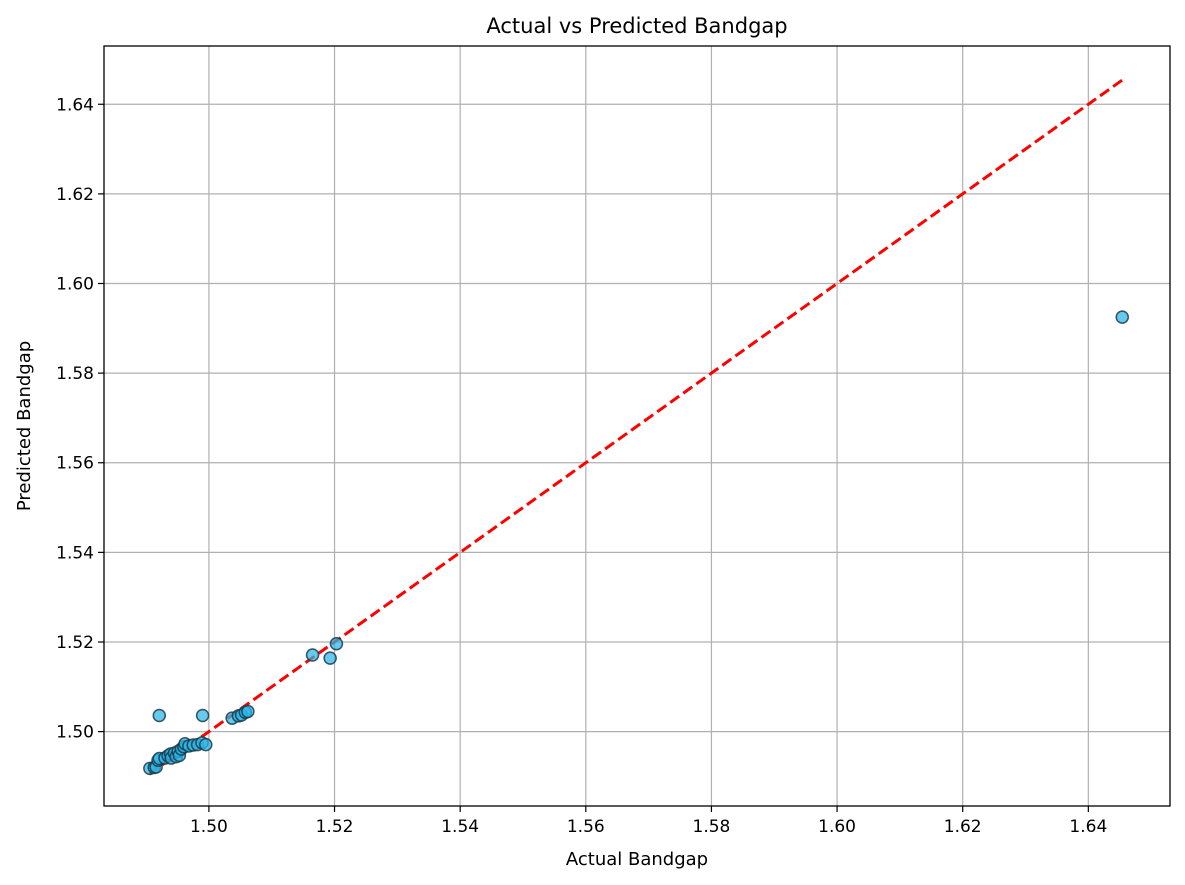  I want to click on y-axis-title: Predicted Bandgap, so click(24, 426).